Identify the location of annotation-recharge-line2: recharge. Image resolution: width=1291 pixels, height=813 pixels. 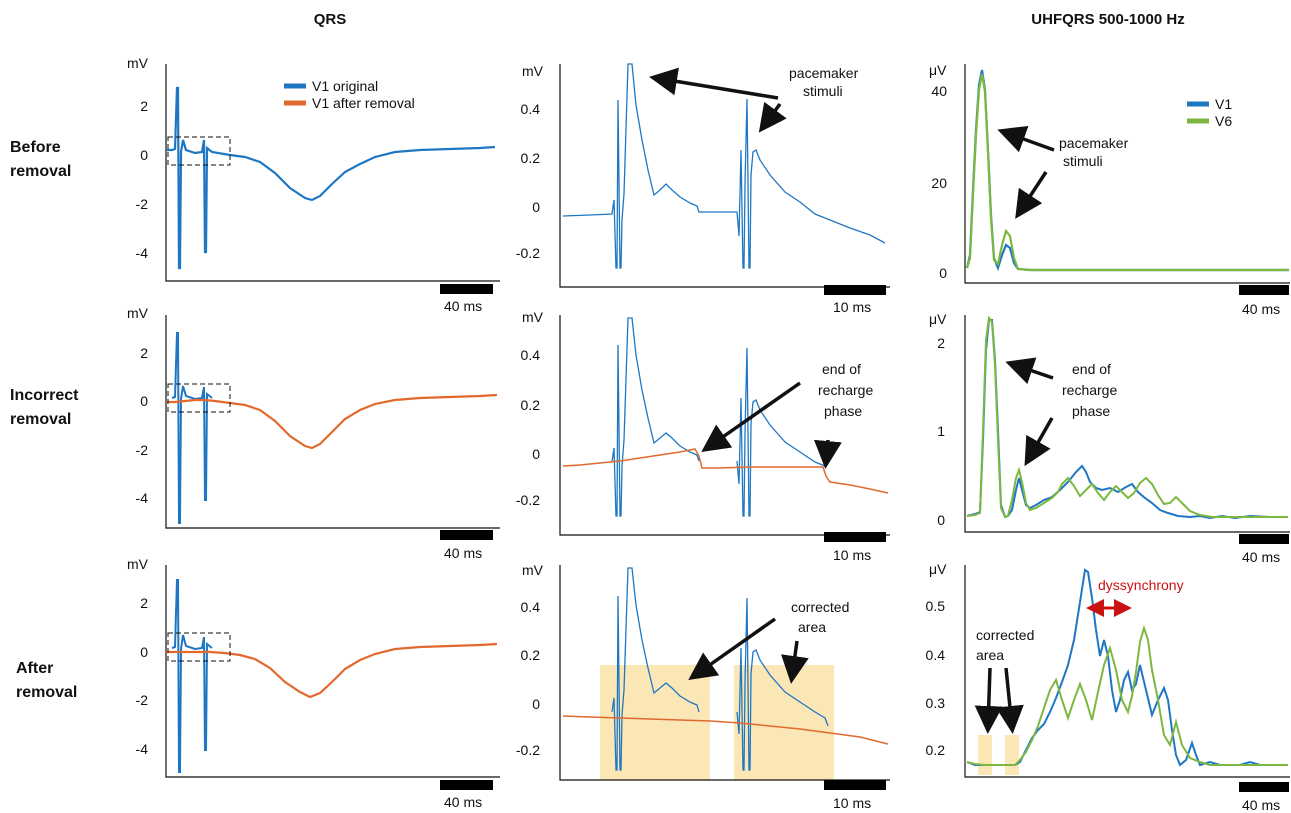
(1089, 390).